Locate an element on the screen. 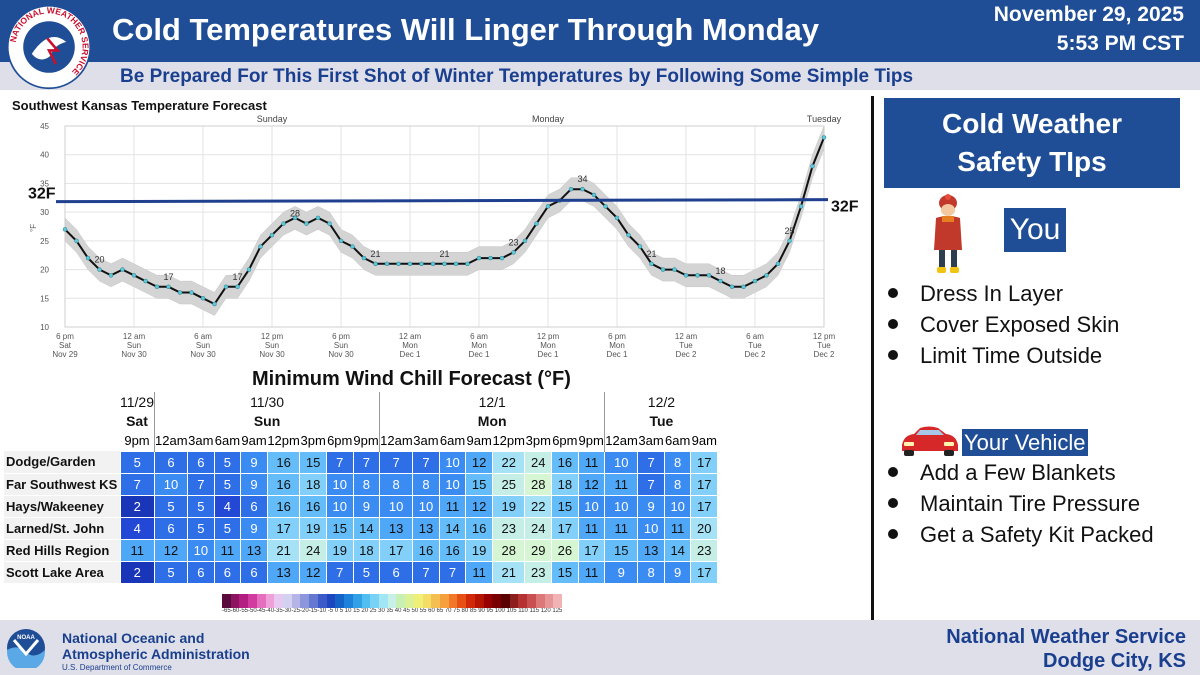 This screenshot has width=1200, height=675. location-label: Far Southwest KS is located at coordinates (62, 484).